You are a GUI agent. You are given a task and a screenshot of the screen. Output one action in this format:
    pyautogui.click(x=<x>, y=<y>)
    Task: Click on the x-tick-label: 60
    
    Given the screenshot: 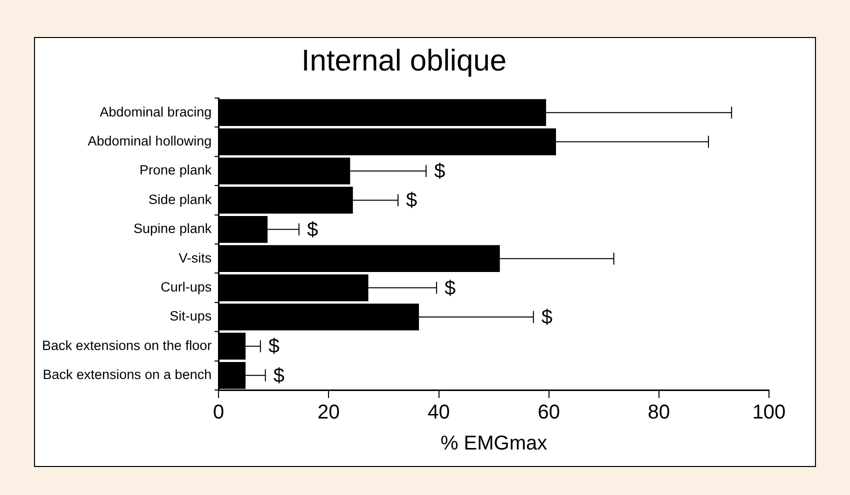 What is the action you would take?
    pyautogui.click(x=549, y=413)
    